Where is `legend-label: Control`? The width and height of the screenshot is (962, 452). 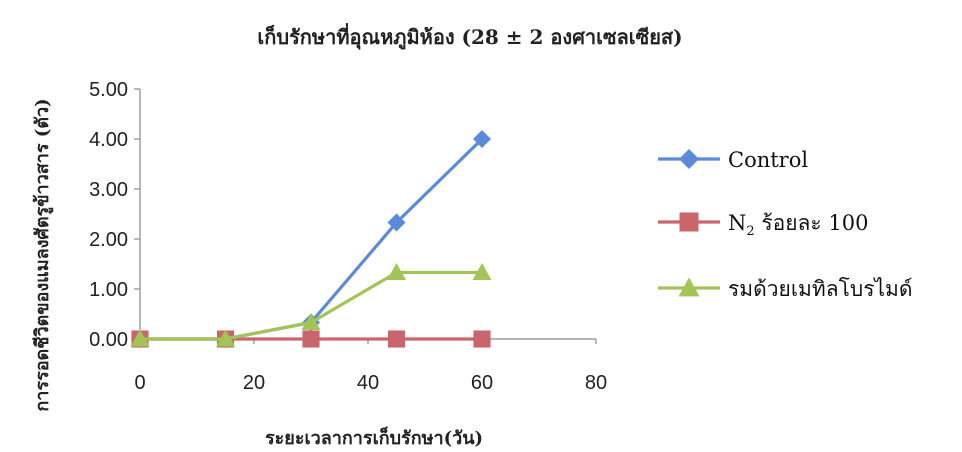
legend-label: Control is located at coordinates (768, 160).